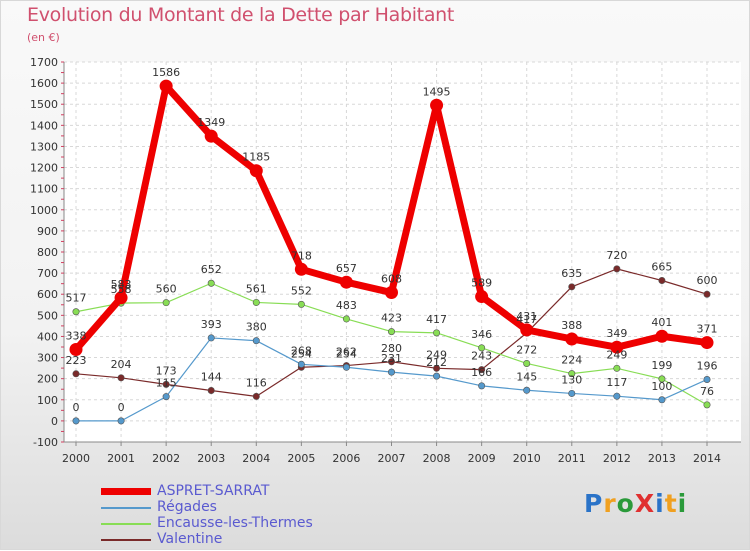  Describe the element at coordinates (391, 279) in the screenshot. I see `data-label: 608` at that location.